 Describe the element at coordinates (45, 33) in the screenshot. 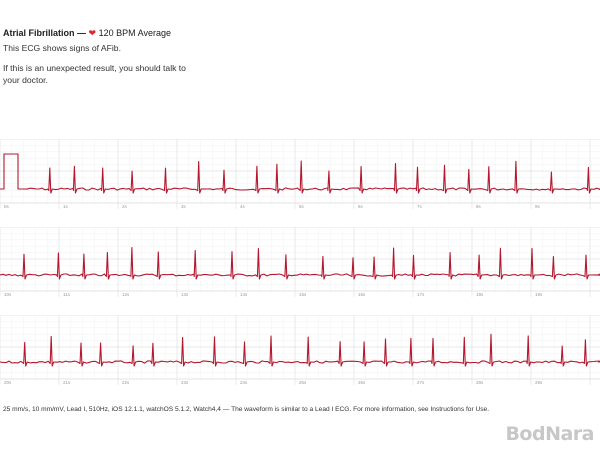

I see `result-title: Atrial Fibrillation —` at that location.